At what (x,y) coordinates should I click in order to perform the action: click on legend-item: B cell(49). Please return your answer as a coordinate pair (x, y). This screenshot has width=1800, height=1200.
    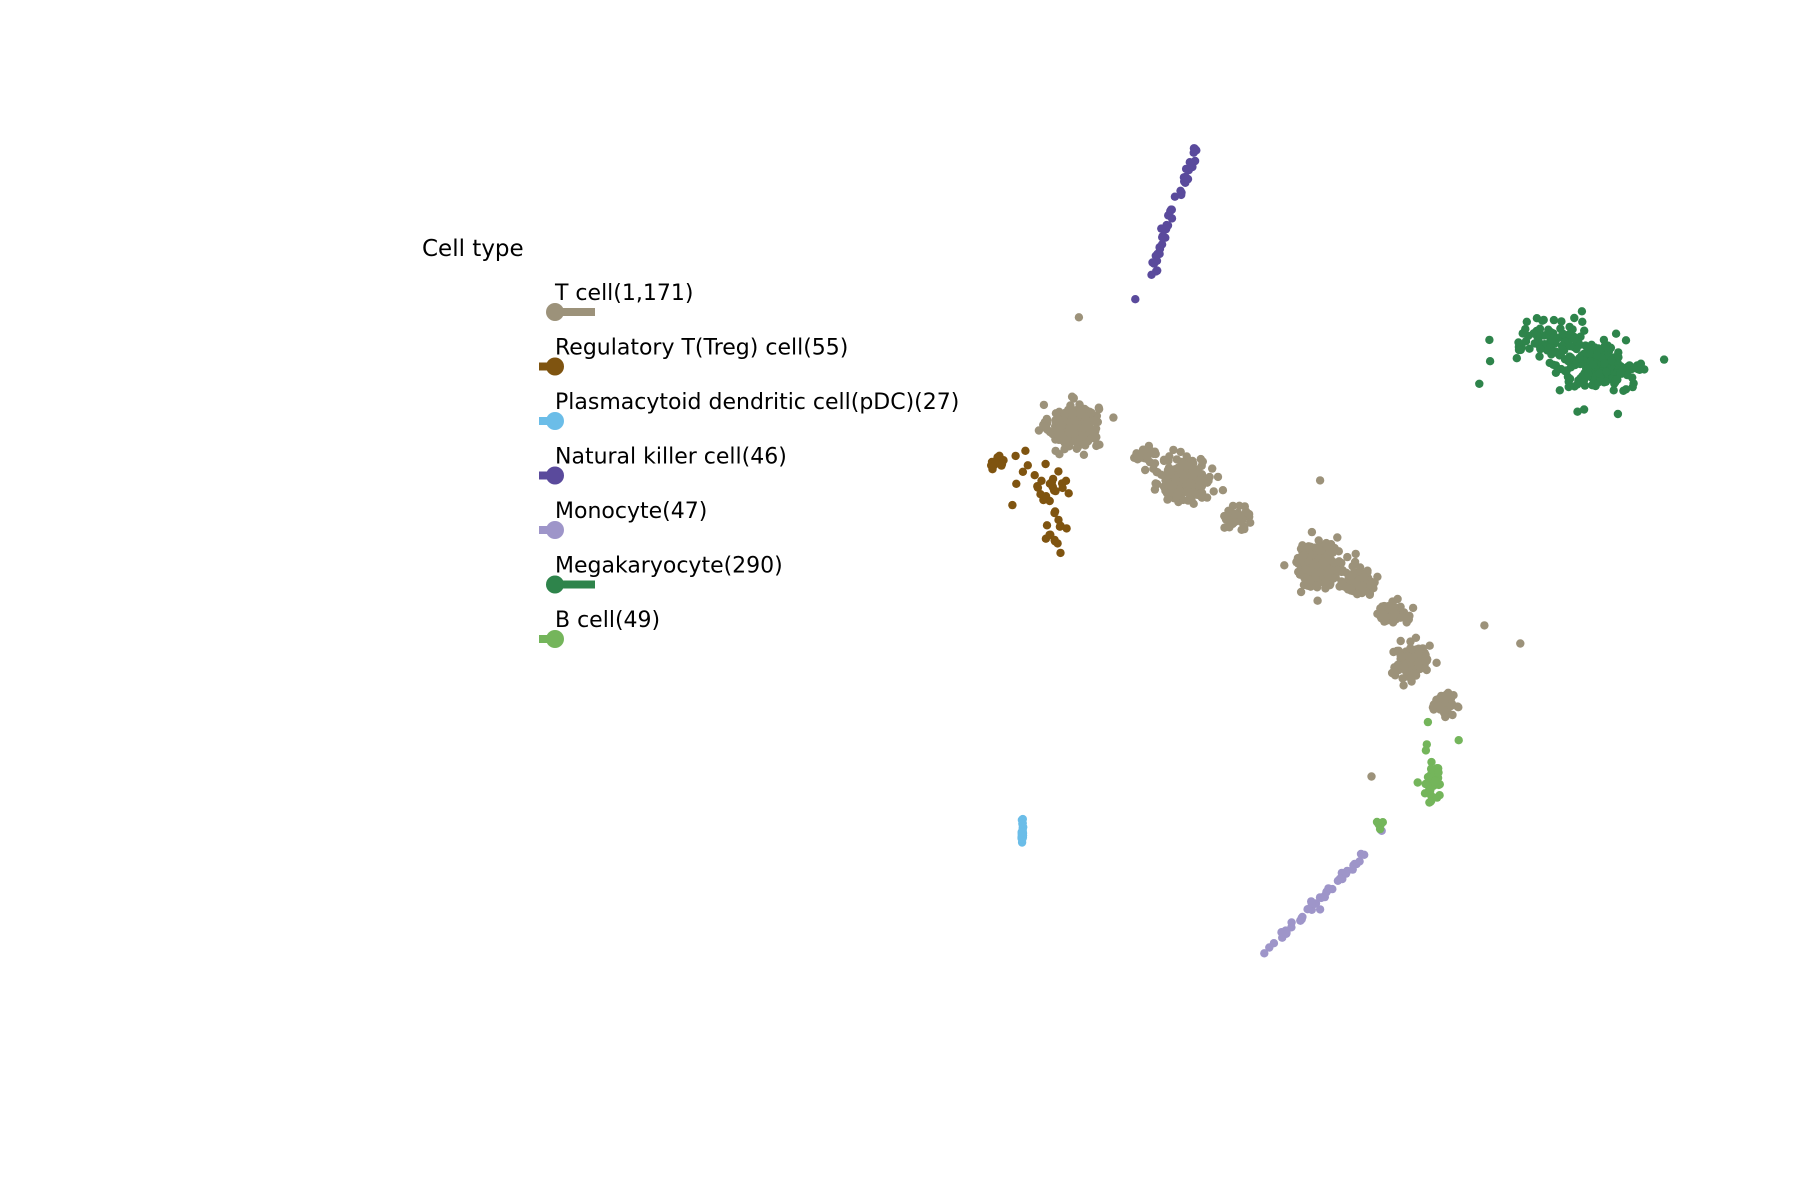
    Looking at the image, I should click on (599, 628).